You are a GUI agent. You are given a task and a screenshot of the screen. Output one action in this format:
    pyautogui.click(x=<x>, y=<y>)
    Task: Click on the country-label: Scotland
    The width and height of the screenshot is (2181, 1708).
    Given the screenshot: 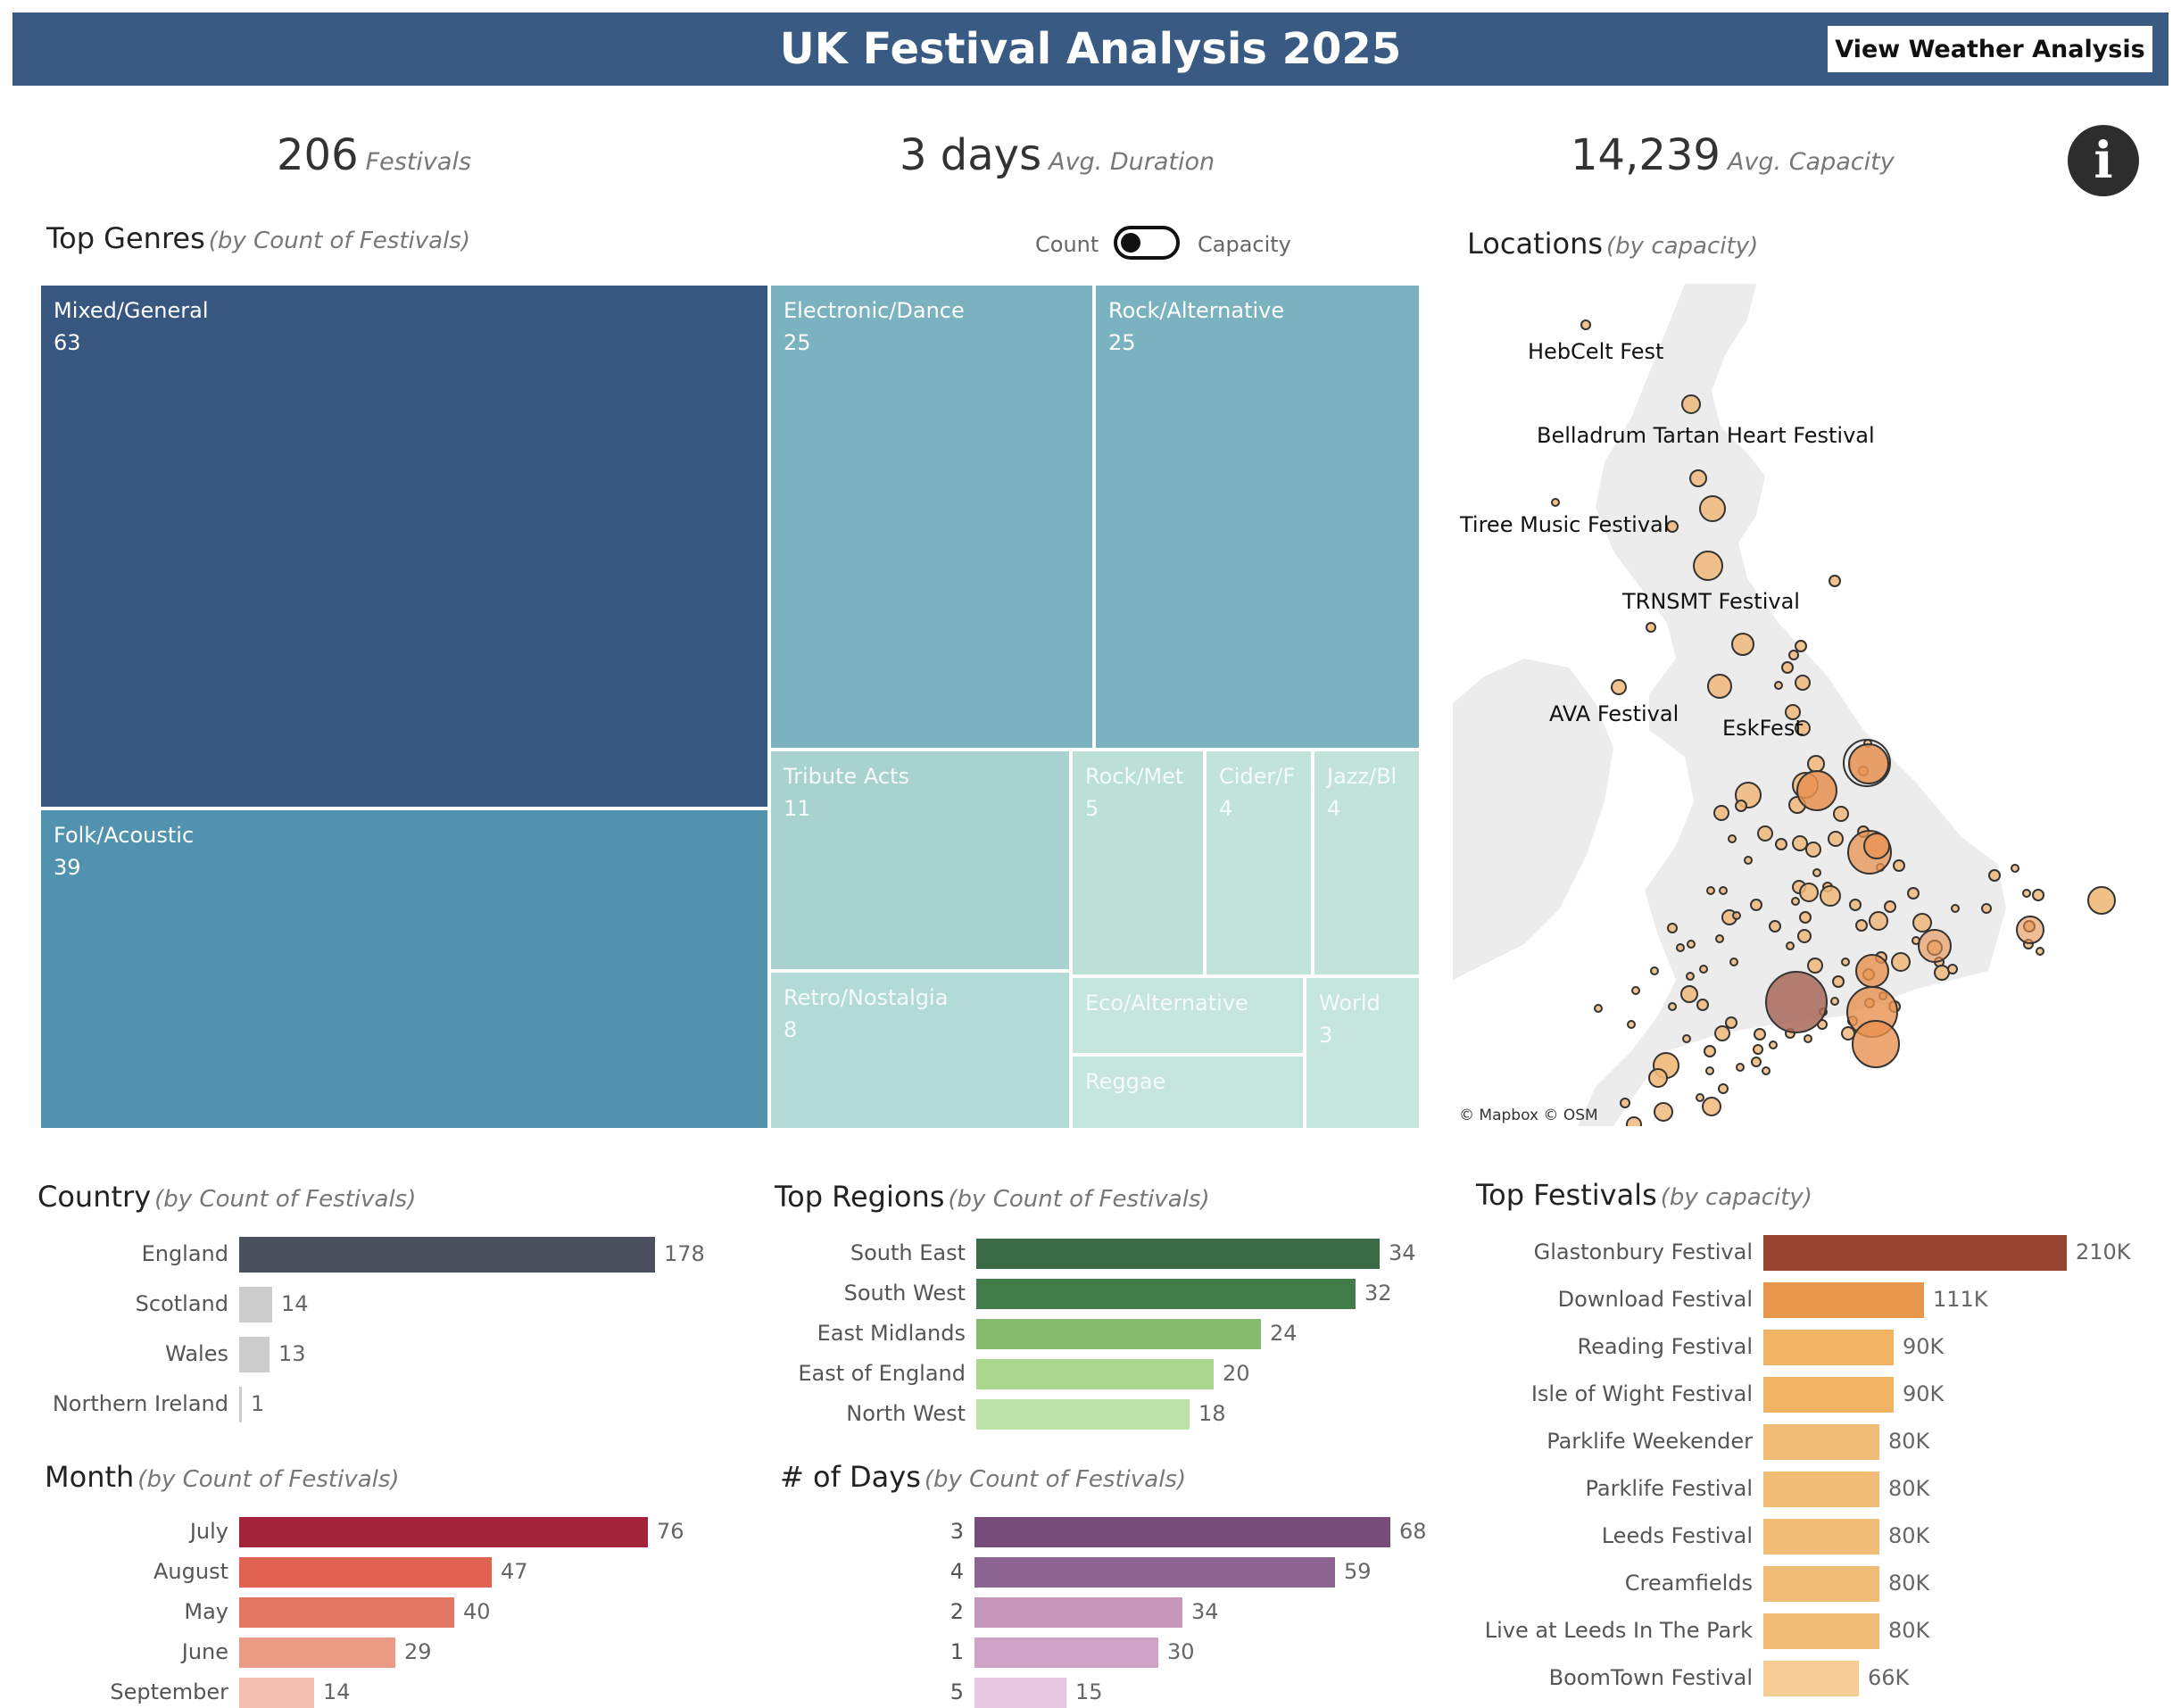 What is the action you would take?
    pyautogui.click(x=182, y=1304)
    